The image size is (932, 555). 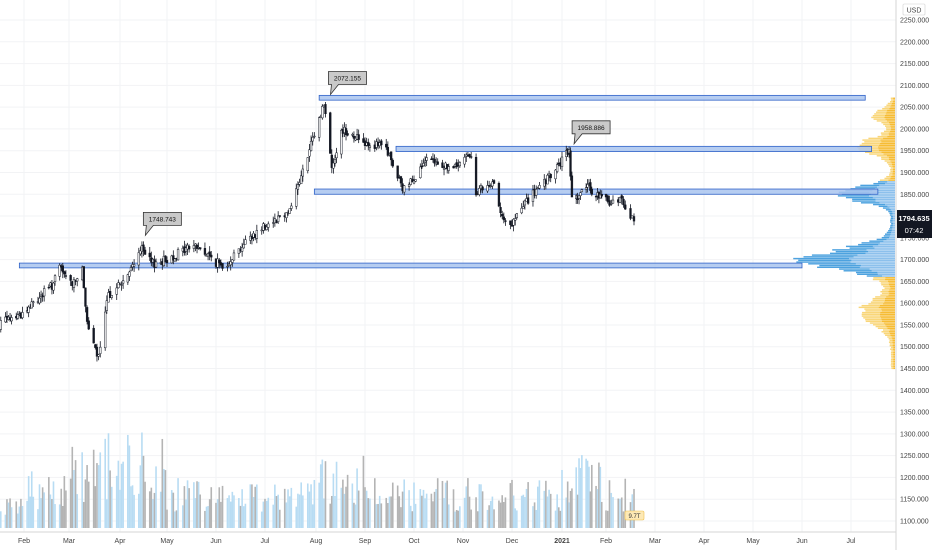 What do you see at coordinates (914, 500) in the screenshot?
I see `price-tick-label: 1150.000` at bounding box center [914, 500].